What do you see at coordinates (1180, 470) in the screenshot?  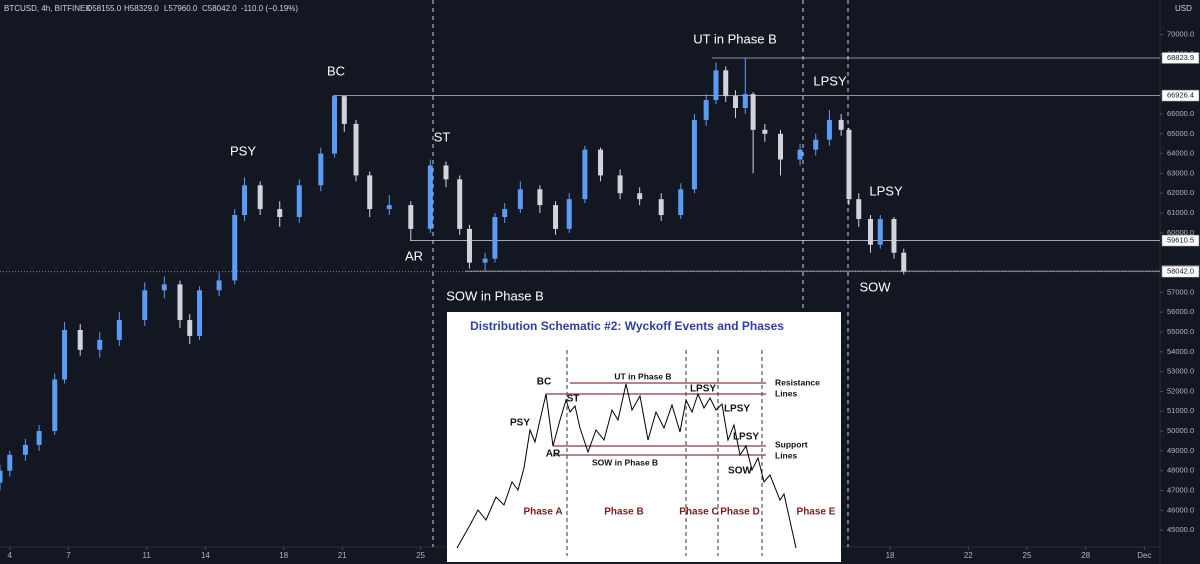 I see `y-tick-label: 48000.0` at bounding box center [1180, 470].